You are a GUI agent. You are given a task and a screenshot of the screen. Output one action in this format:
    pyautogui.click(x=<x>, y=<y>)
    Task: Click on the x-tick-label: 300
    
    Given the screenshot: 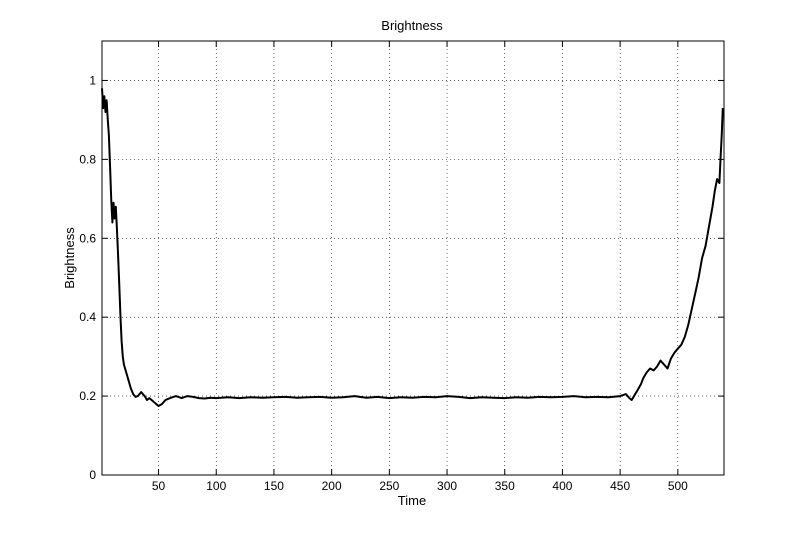 What is the action you would take?
    pyautogui.click(x=447, y=486)
    